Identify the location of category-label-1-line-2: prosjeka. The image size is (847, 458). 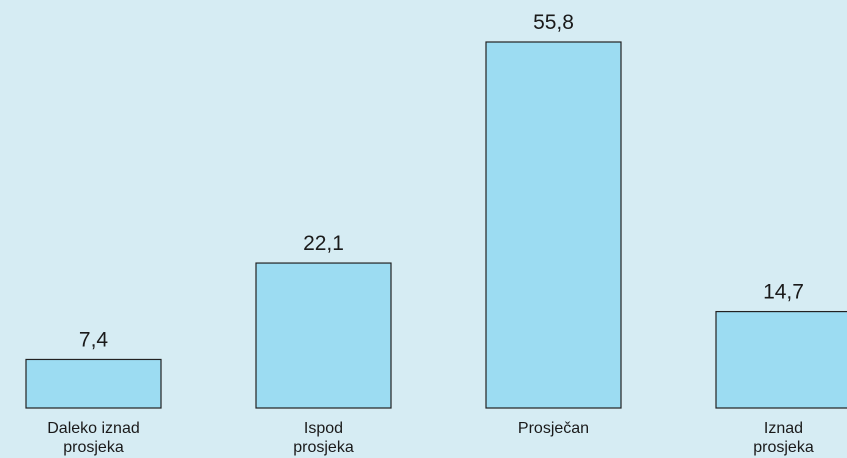
(93, 447).